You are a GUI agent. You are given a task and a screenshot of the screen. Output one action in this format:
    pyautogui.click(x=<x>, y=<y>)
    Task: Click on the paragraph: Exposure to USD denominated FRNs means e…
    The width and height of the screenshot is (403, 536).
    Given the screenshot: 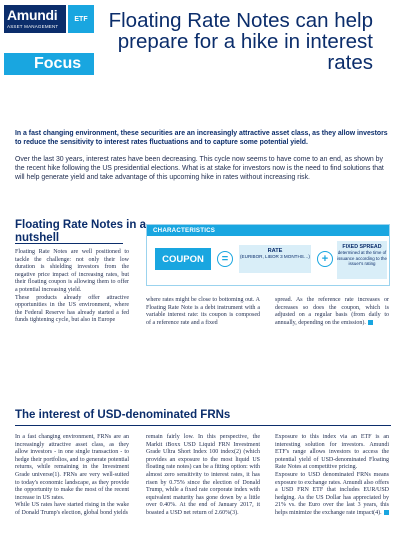 What is the action you would take?
    pyautogui.click(x=332, y=495)
    